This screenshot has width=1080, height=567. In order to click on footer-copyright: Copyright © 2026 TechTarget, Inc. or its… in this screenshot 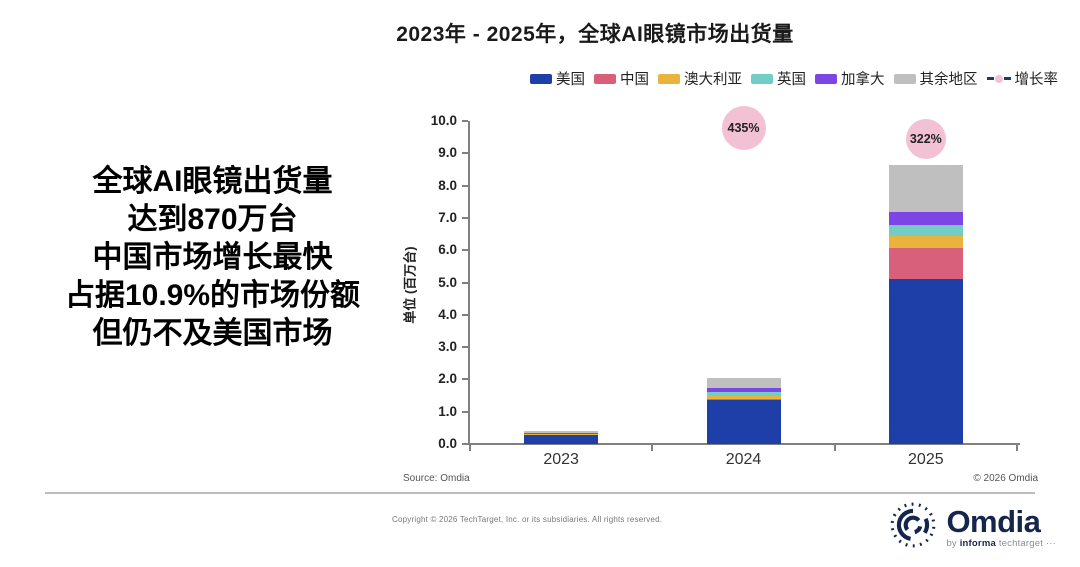, I will do `click(527, 519)`.